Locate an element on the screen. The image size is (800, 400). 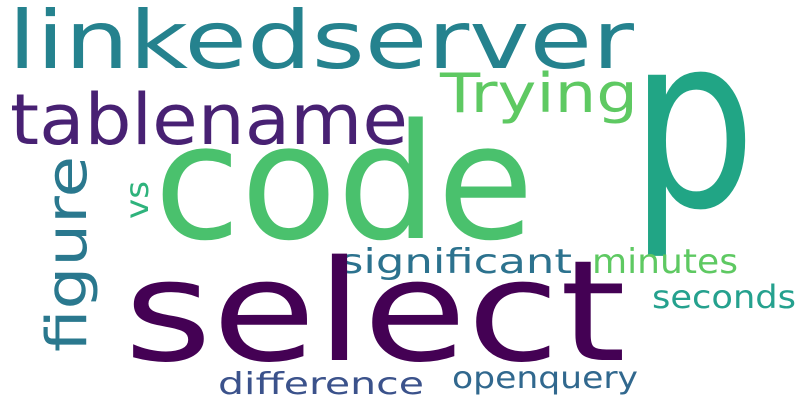
word-significant: significant is located at coordinates (456, 262).